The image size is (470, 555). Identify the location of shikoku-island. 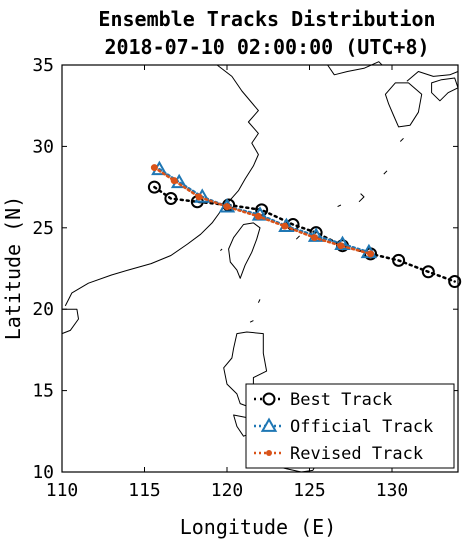
(445, 89).